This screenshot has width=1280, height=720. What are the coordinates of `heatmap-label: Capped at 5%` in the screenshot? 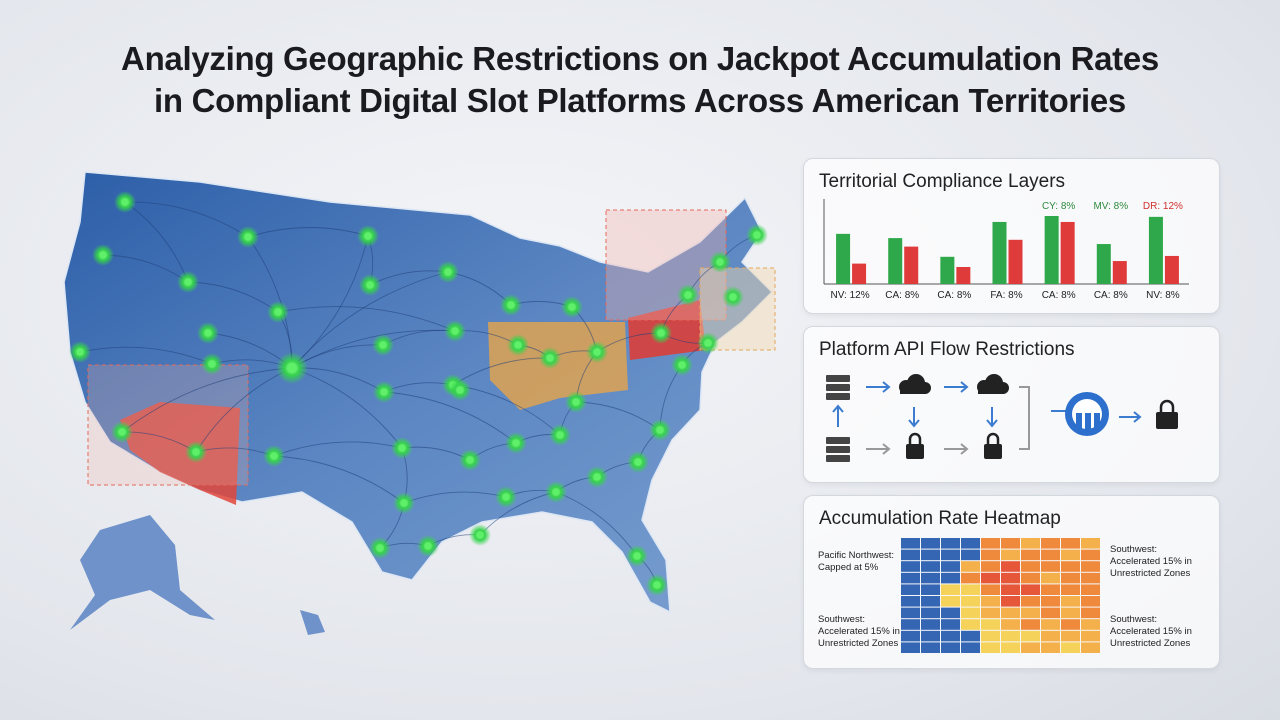 It's located at (848, 567).